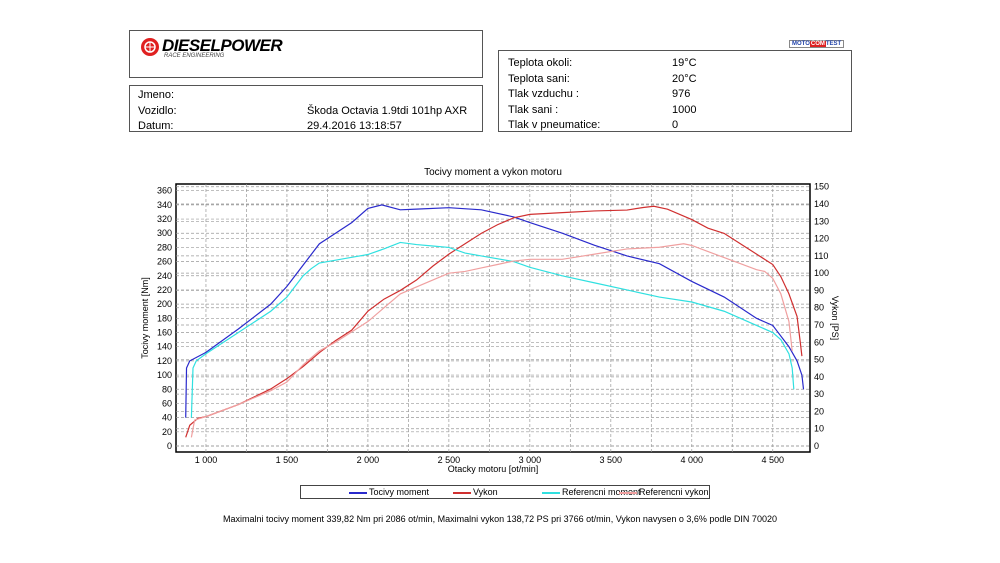 The image size is (1000, 563). Describe the element at coordinates (156, 126) in the screenshot. I see `vehicle-field-label: Datum:` at that location.